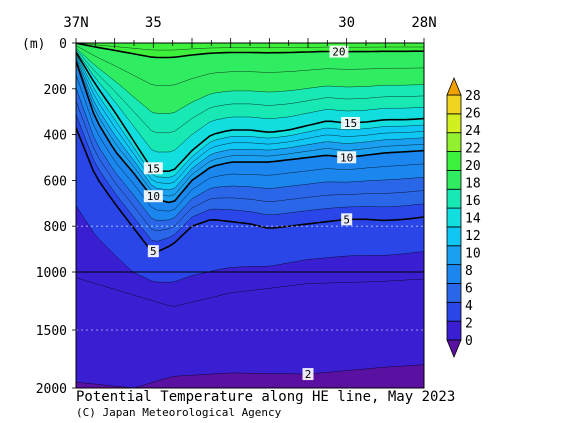 The width and height of the screenshot is (570, 423). What do you see at coordinates (454, 349) in the screenshot?
I see `colorbar-bottom-arrow` at bounding box center [454, 349].